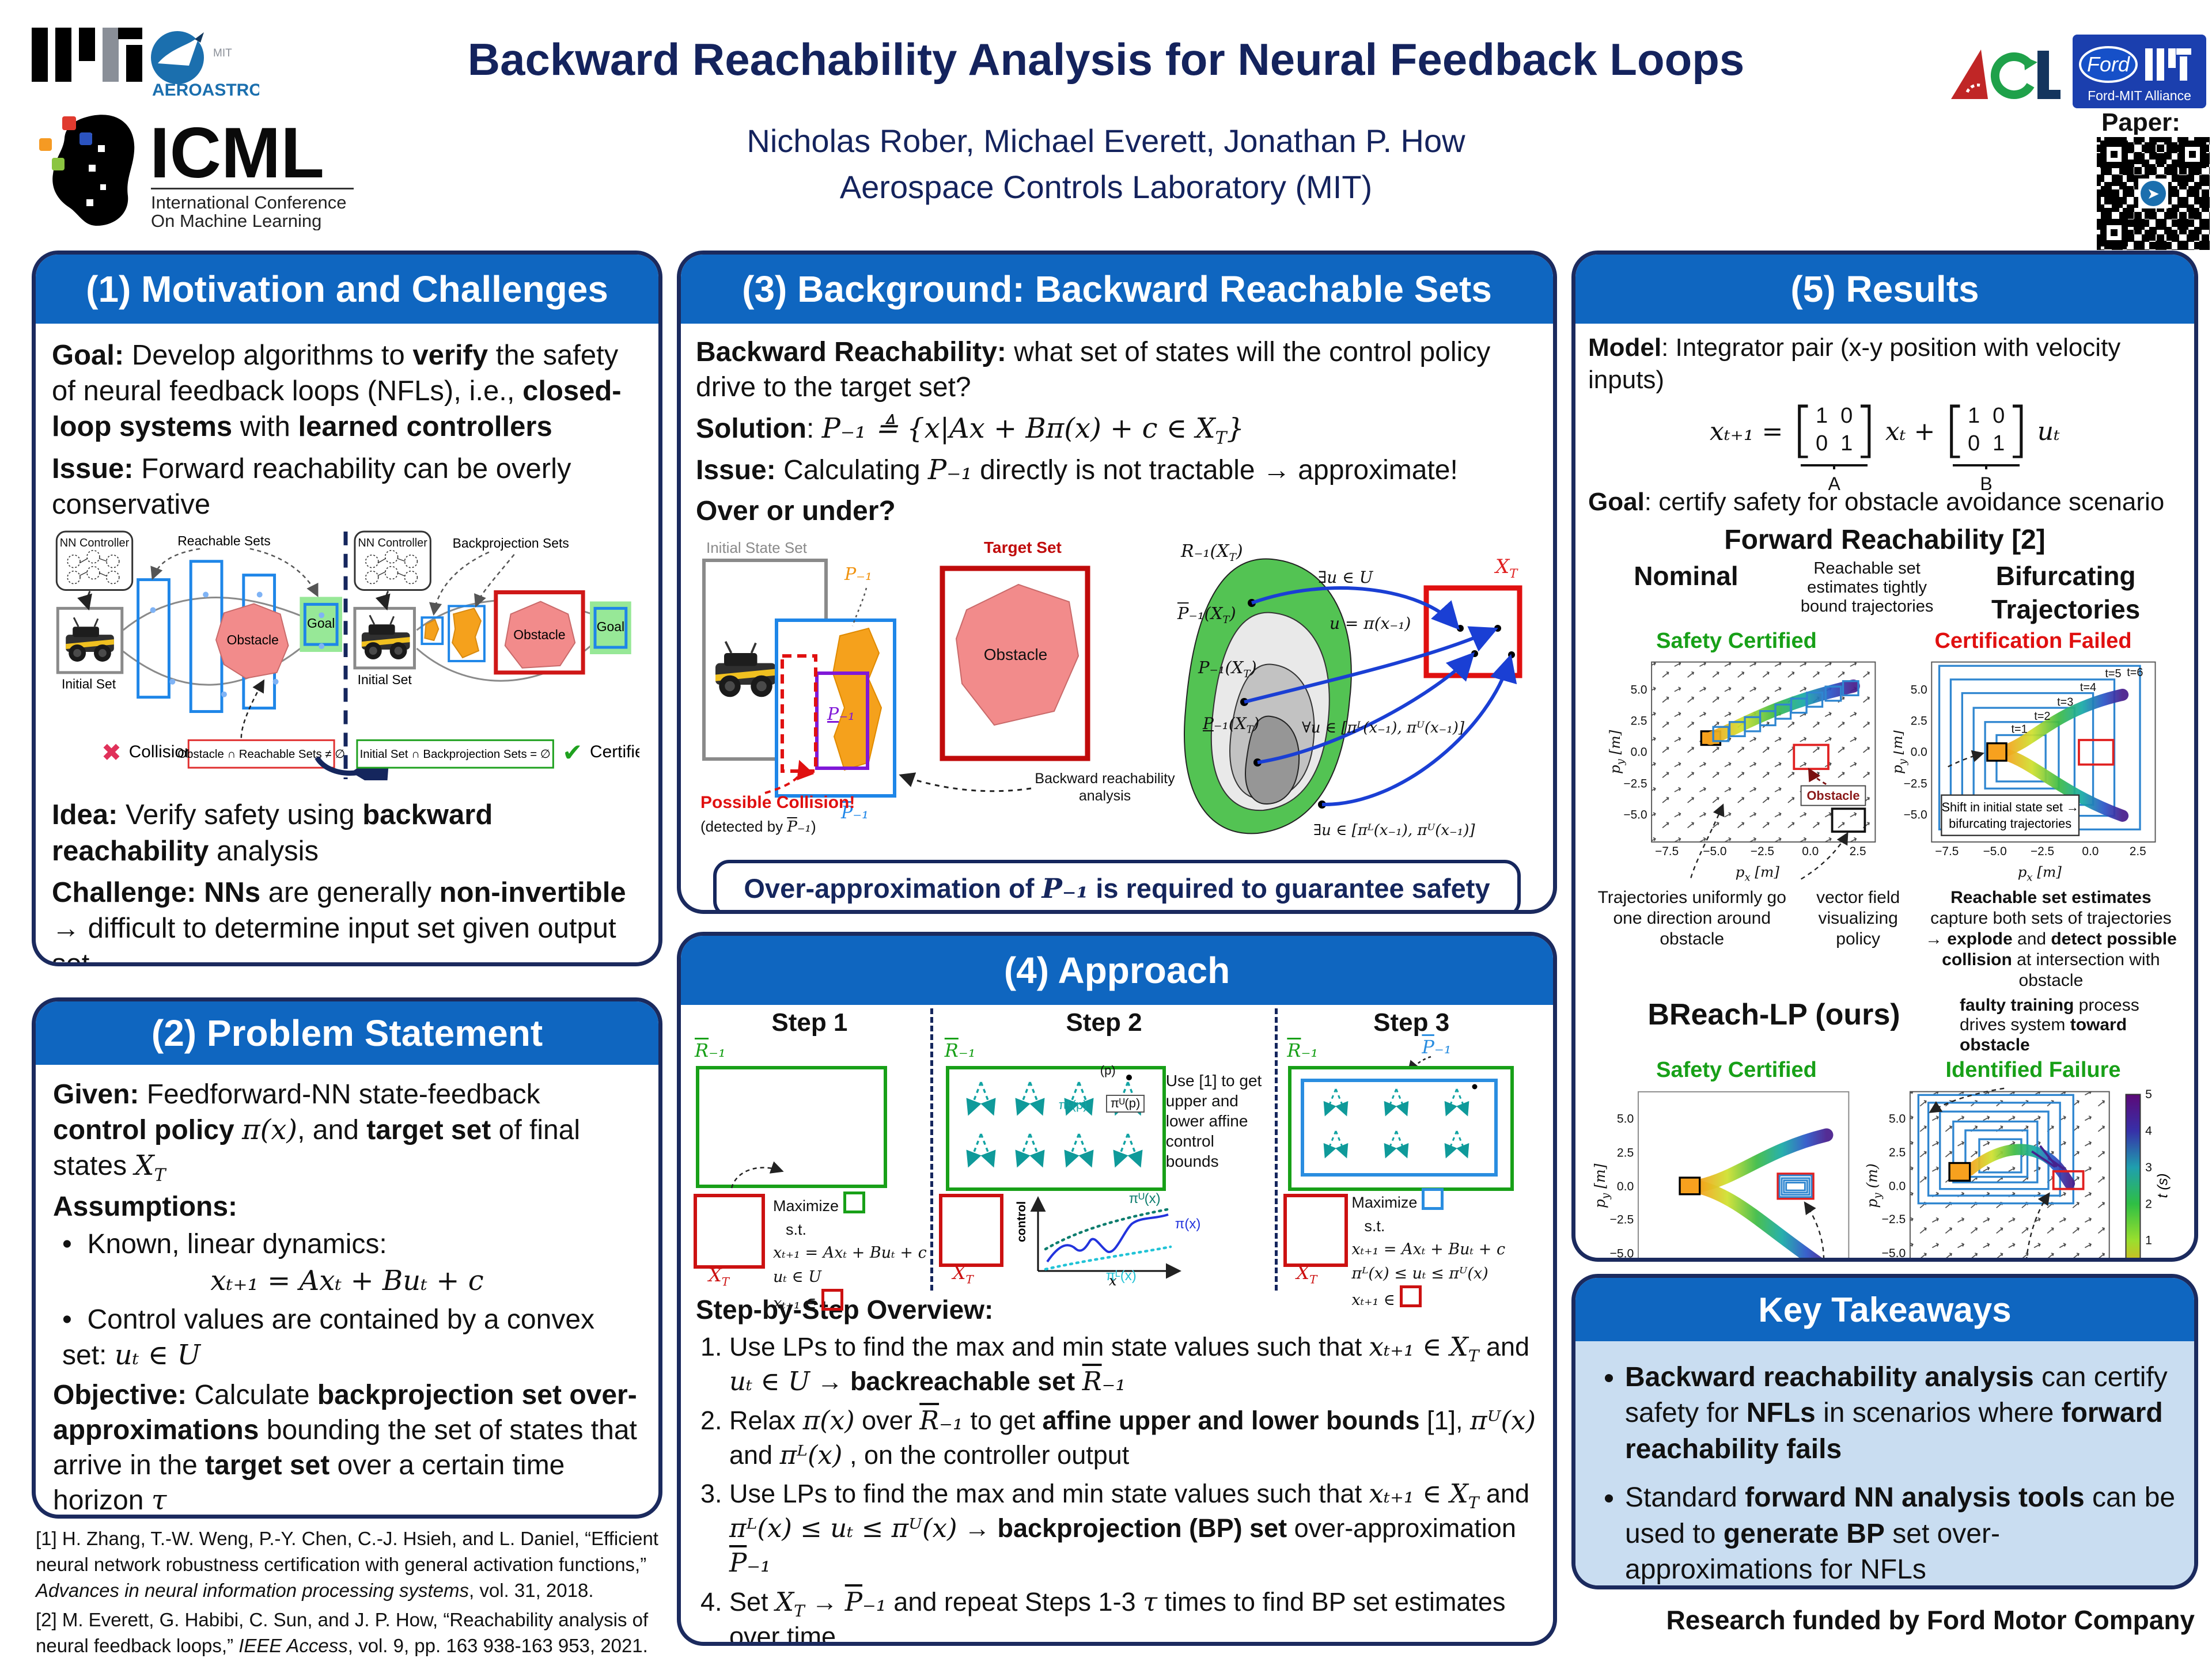  Describe the element at coordinates (2066, 592) in the screenshot. I see `bifurcating-label: Bifurcating Trajectories` at that location.